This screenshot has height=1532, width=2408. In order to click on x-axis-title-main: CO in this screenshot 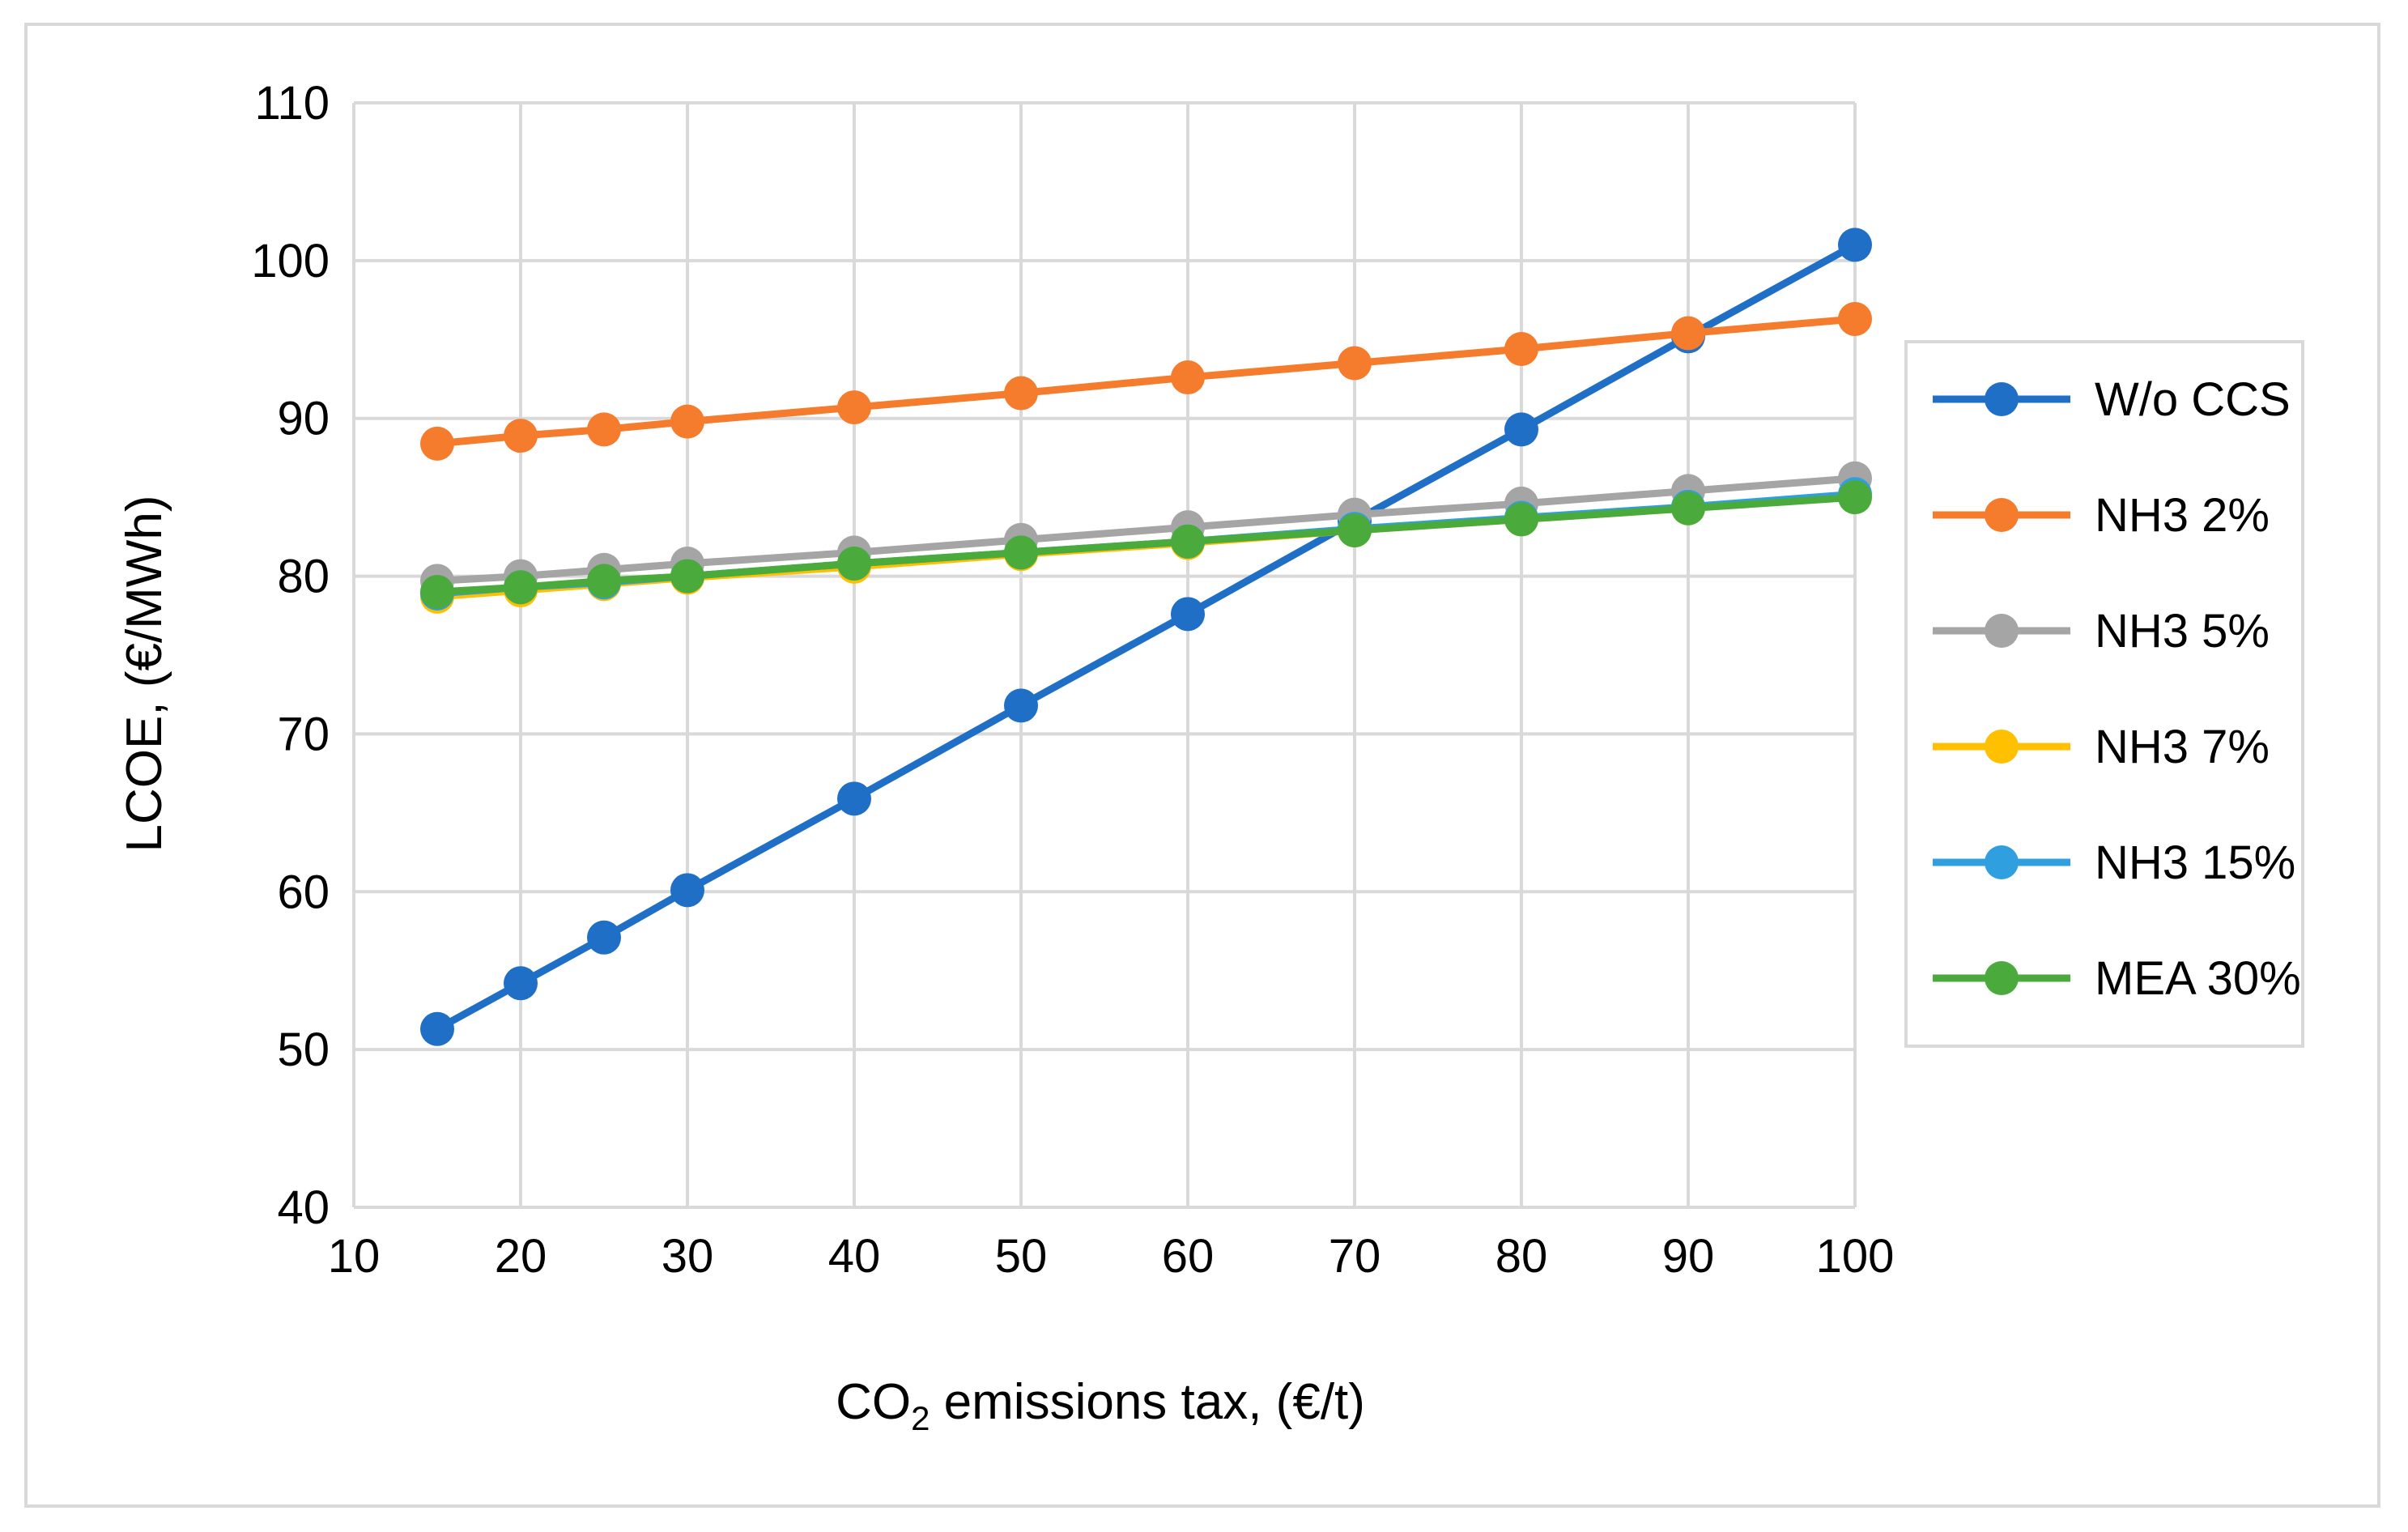, I will do `click(874, 1402)`.